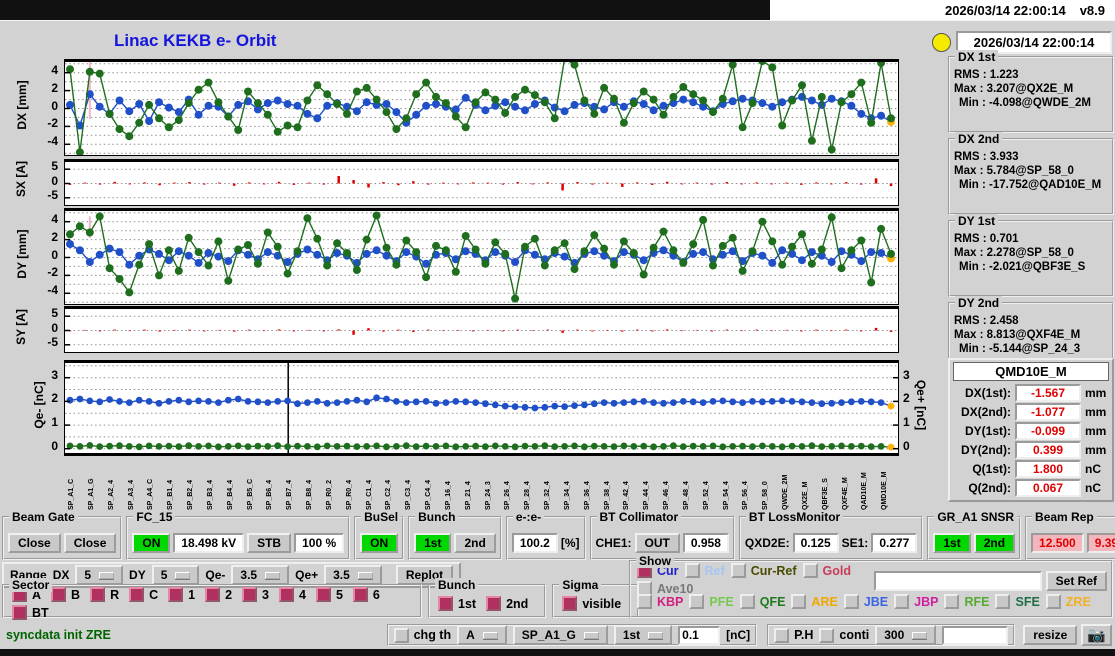  What do you see at coordinates (657, 543) in the screenshot?
I see `che1-state-button: OUT` at bounding box center [657, 543].